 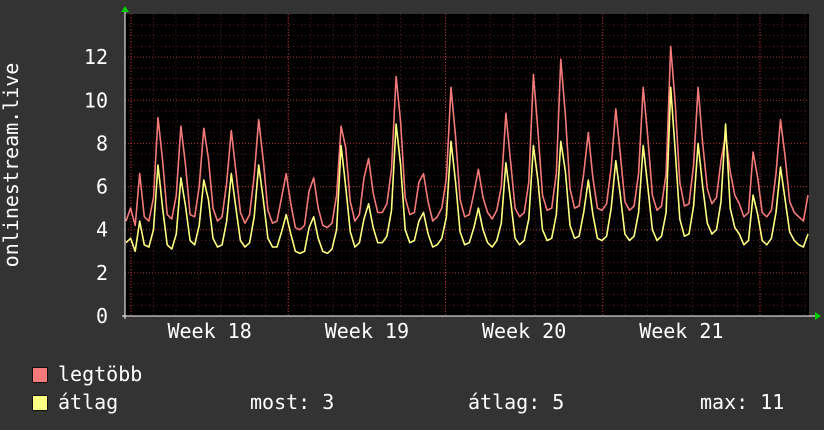 I want to click on y-tick-label: 6, so click(x=102, y=187).